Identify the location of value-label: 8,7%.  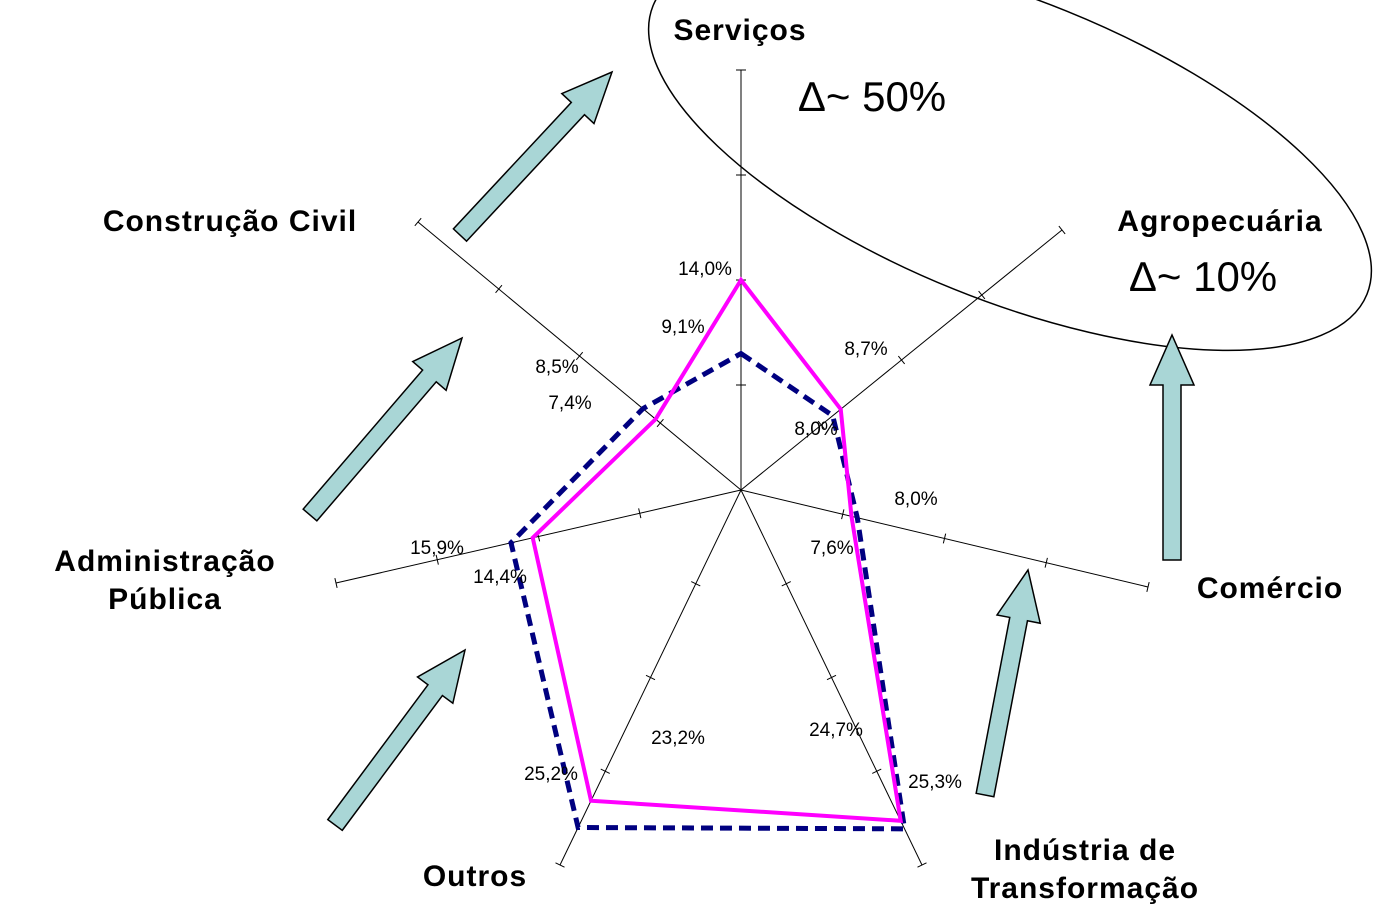
(865, 349).